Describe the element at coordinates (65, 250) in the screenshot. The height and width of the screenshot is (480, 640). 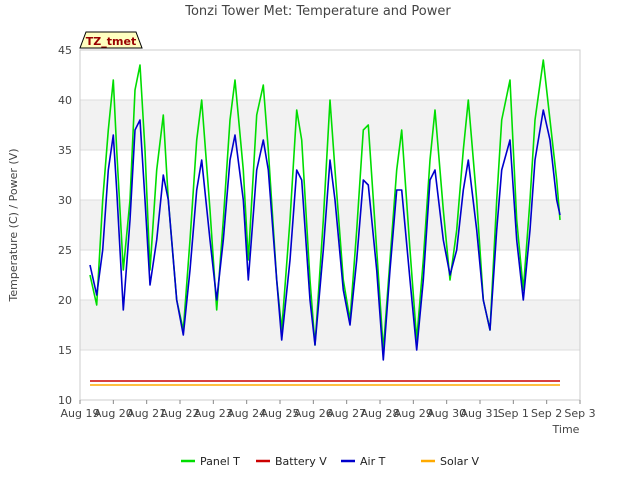
I see `y-tick-label: 25` at that location.